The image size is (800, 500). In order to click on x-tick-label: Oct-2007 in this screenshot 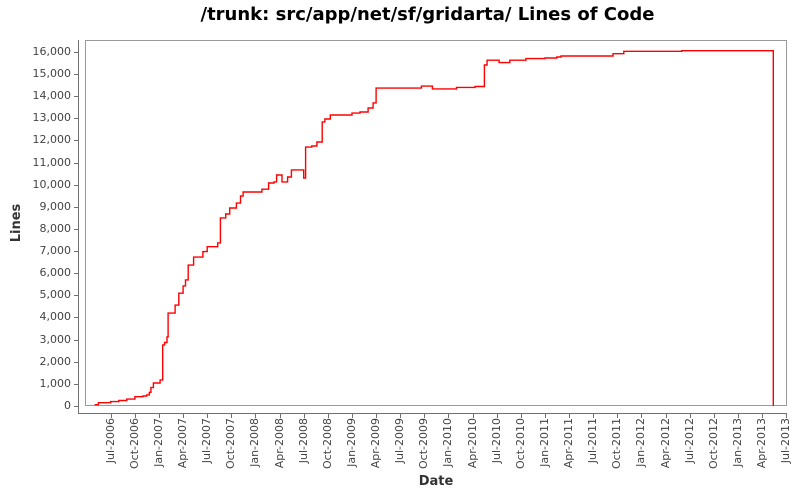, I will do `click(230, 443)`.